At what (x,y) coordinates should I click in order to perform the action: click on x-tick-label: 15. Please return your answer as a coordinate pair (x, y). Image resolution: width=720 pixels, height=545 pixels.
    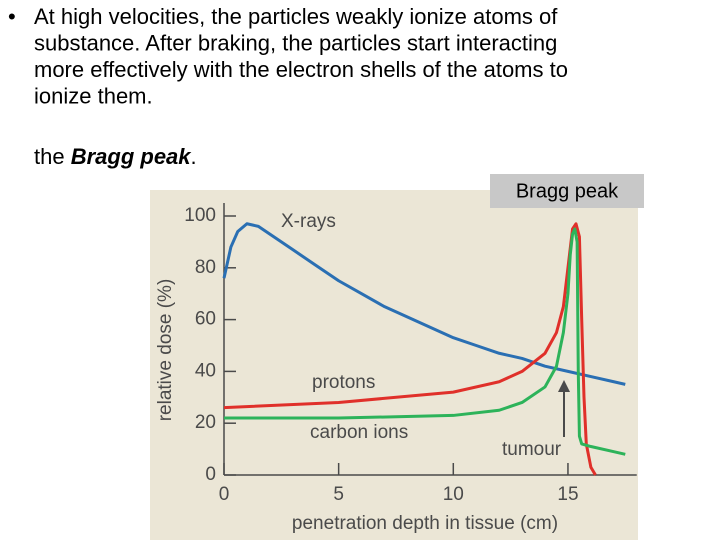
    Looking at the image, I should click on (567, 494).